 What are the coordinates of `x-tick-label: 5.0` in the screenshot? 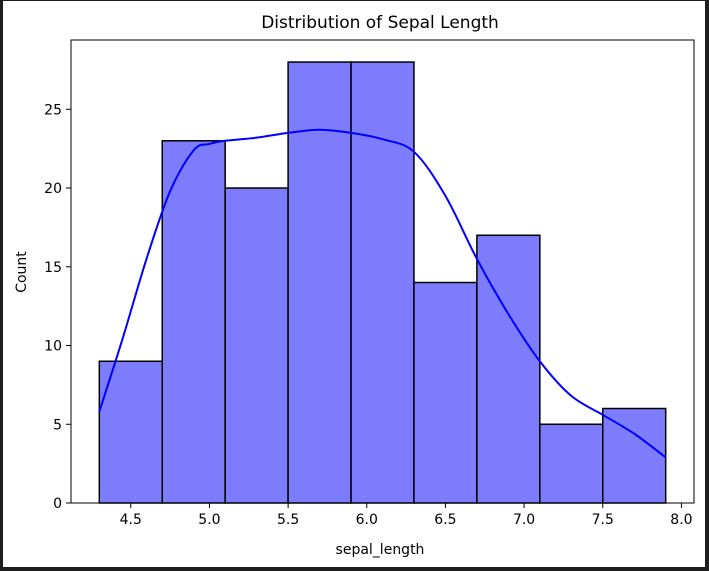 It's located at (209, 520).